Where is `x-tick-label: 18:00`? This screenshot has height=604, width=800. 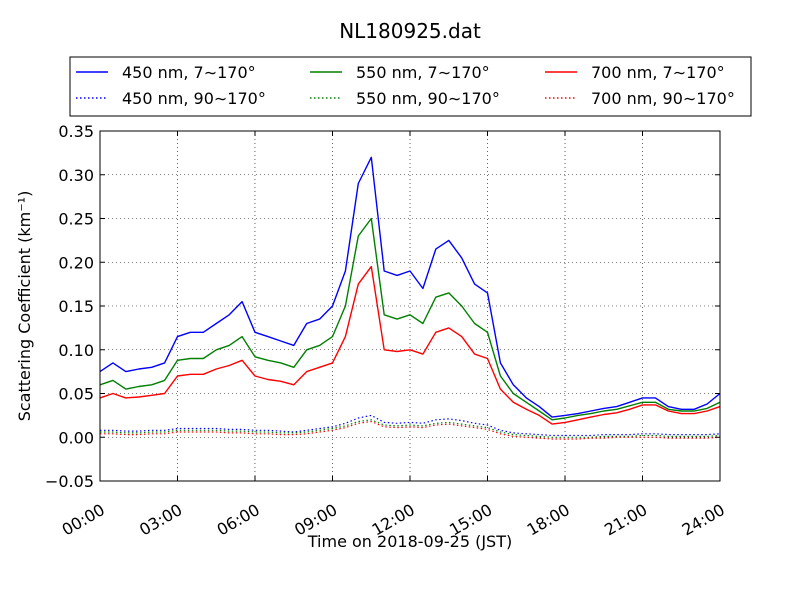 x-tick-label: 18:00 is located at coordinates (548, 520).